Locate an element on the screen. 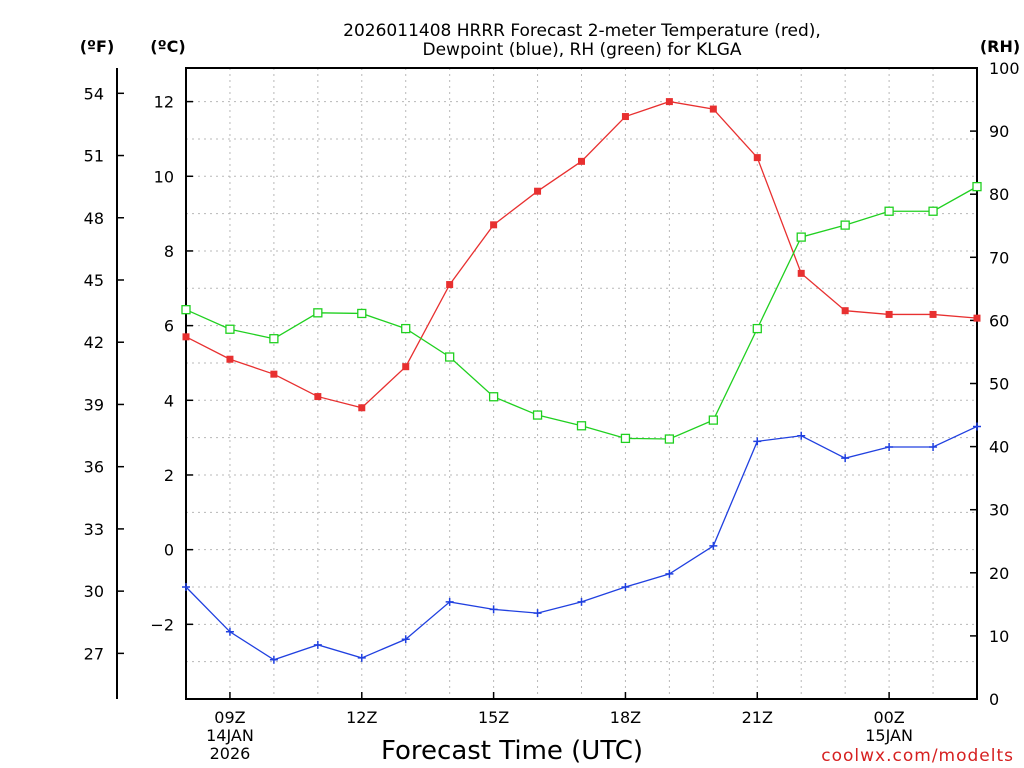  celsius-tick-label: 2 is located at coordinates (169, 475).